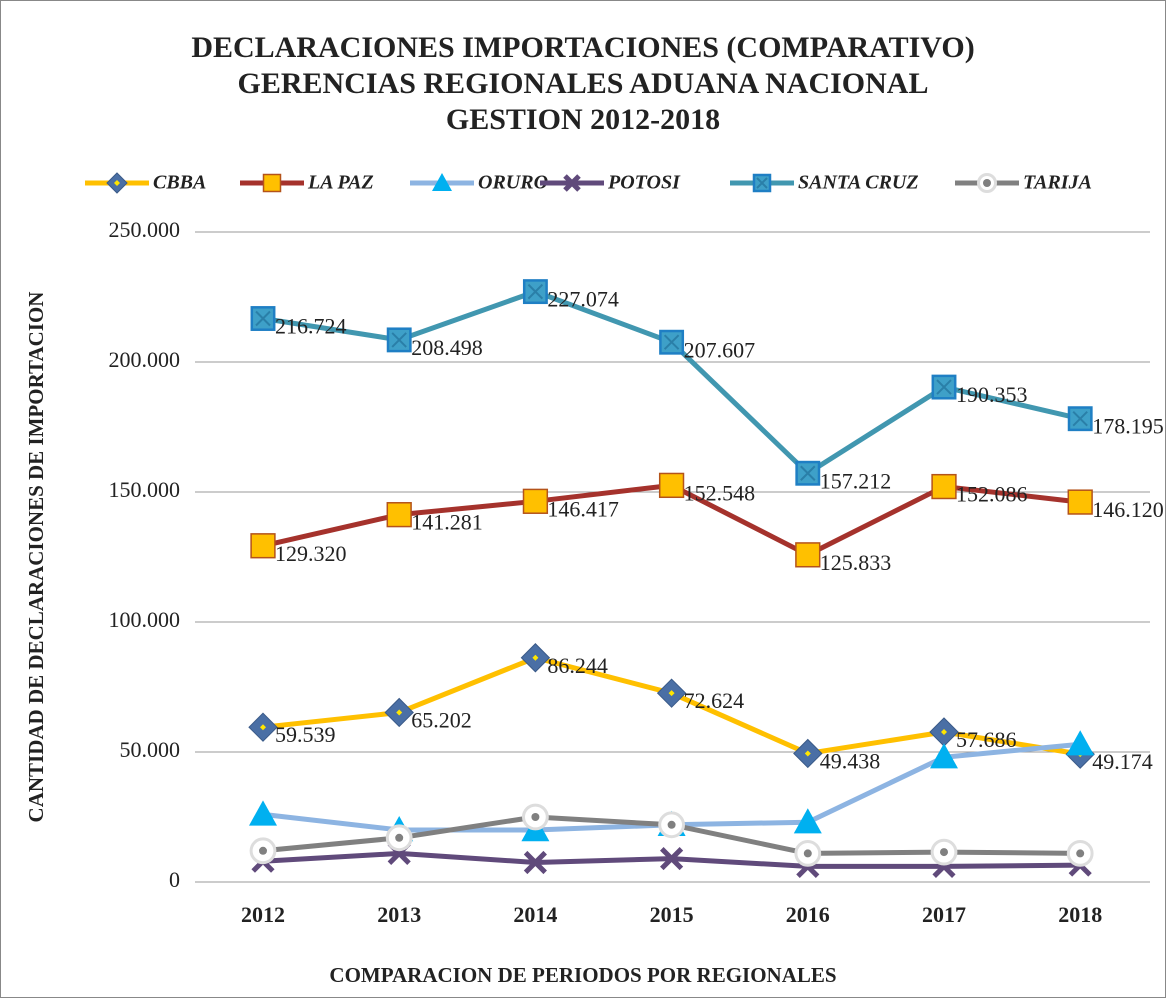 The height and width of the screenshot is (999, 1167). What do you see at coordinates (992, 494) in the screenshot?
I see `data-label: 152.086` at bounding box center [992, 494].